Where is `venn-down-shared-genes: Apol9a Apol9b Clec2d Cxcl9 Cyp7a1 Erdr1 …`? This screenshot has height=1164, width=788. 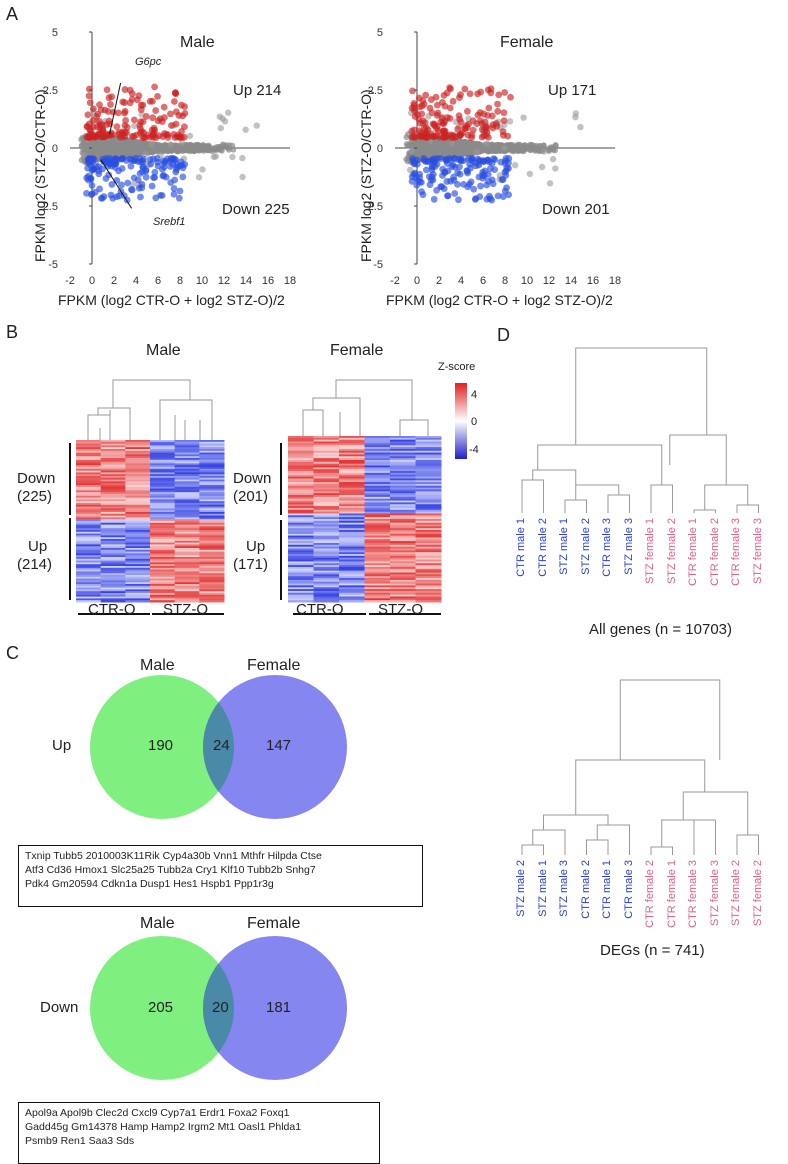 venn-down-shared-genes: Apol9a Apol9b Clec2d Cxcl9 Cyp7a1 Erdr1 … is located at coordinates (199, 1133).